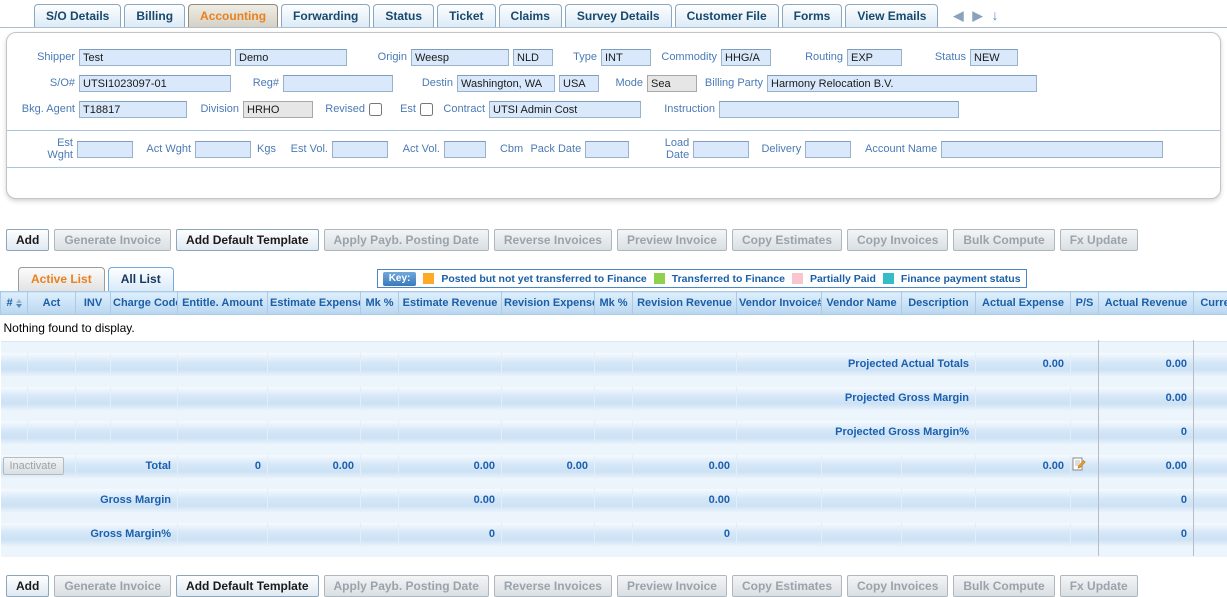 Image resolution: width=1227 pixels, height=597 pixels. I want to click on tab-view-emails: View Emails, so click(891, 15).